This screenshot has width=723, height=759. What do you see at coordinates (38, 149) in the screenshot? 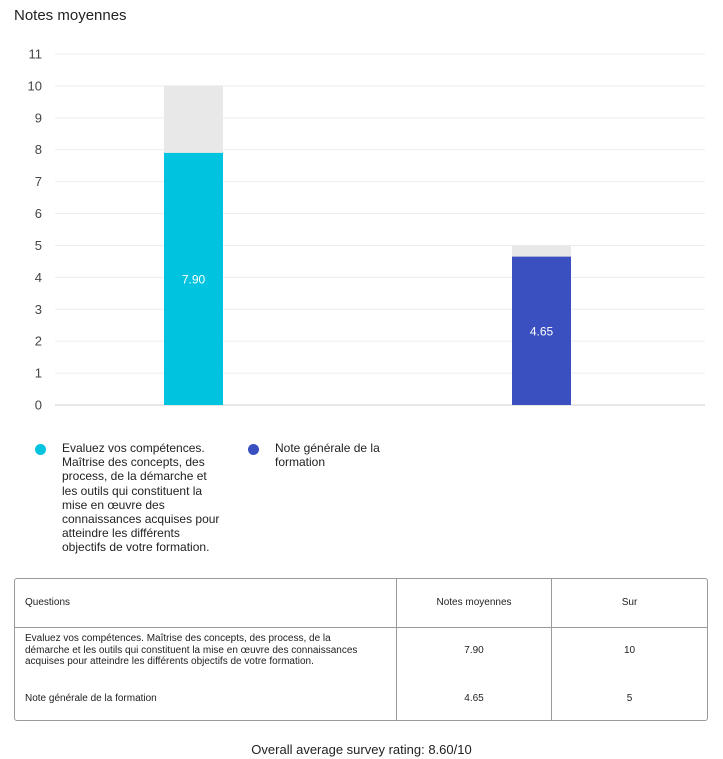
I see `y-tick-label: 8` at bounding box center [38, 149].